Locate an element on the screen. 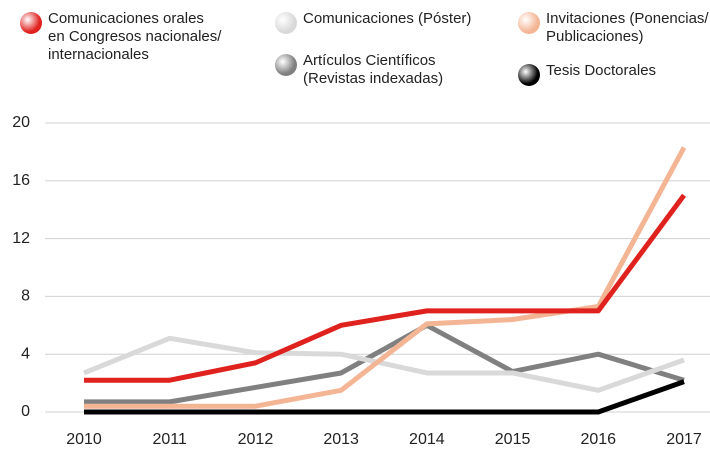 This screenshot has width=710, height=450. legend-label: Tesis Doctorales is located at coordinates (601, 70).